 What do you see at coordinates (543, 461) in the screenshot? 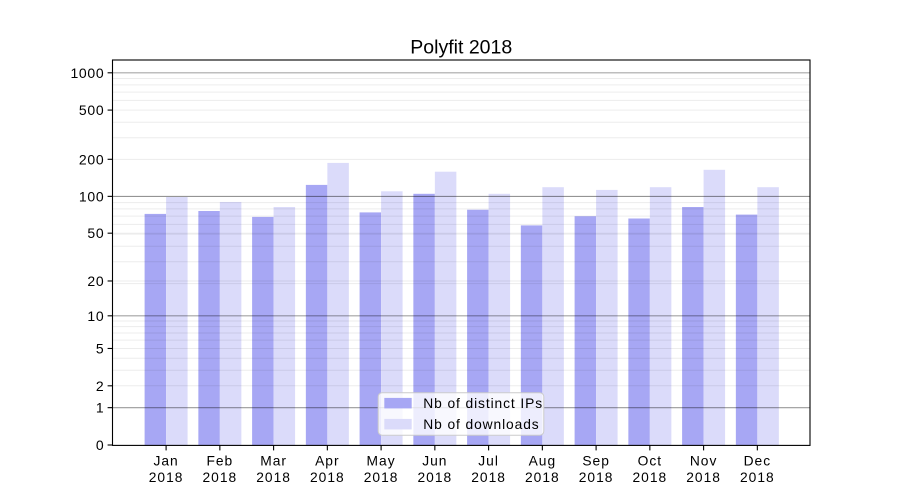
I see `svg-text: Aug` at bounding box center [543, 461].